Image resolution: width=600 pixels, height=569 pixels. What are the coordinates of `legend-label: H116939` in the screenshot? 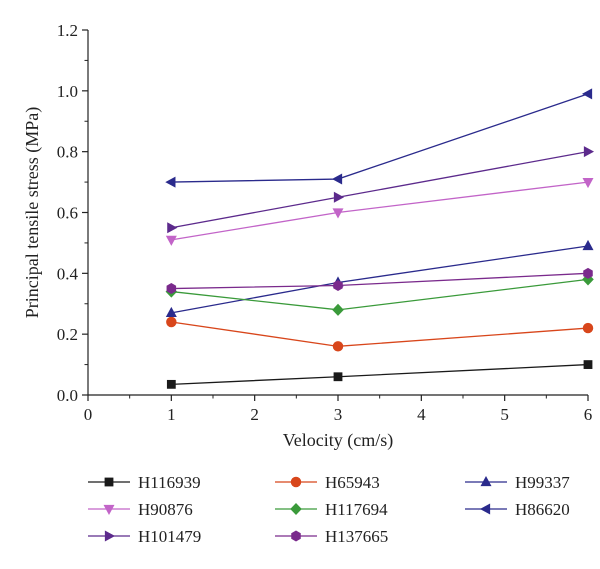 It's located at (169, 482).